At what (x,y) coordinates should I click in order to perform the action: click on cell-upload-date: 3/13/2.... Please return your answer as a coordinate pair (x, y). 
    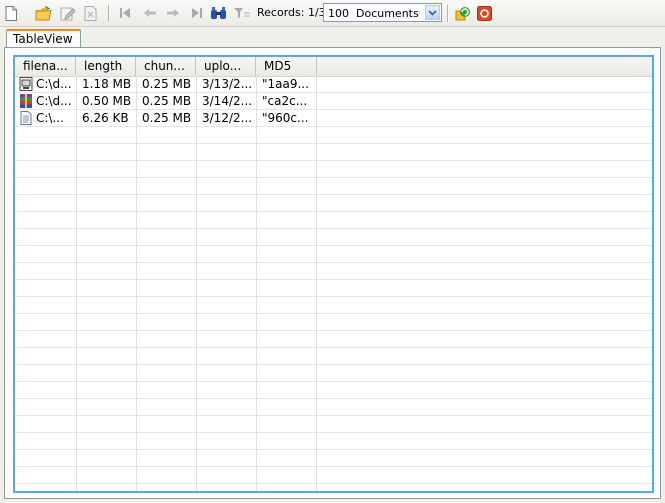
    Looking at the image, I should click on (227, 84).